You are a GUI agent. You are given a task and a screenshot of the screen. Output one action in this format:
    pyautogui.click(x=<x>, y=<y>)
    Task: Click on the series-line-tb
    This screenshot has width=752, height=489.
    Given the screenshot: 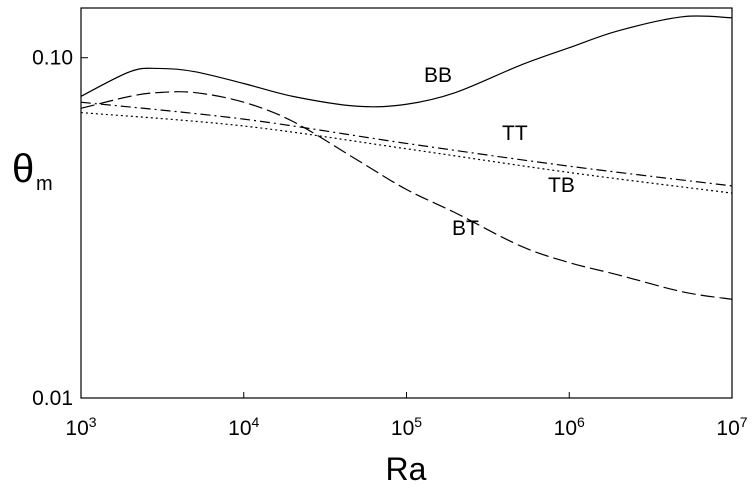 What is the action you would take?
    pyautogui.click(x=406, y=152)
    